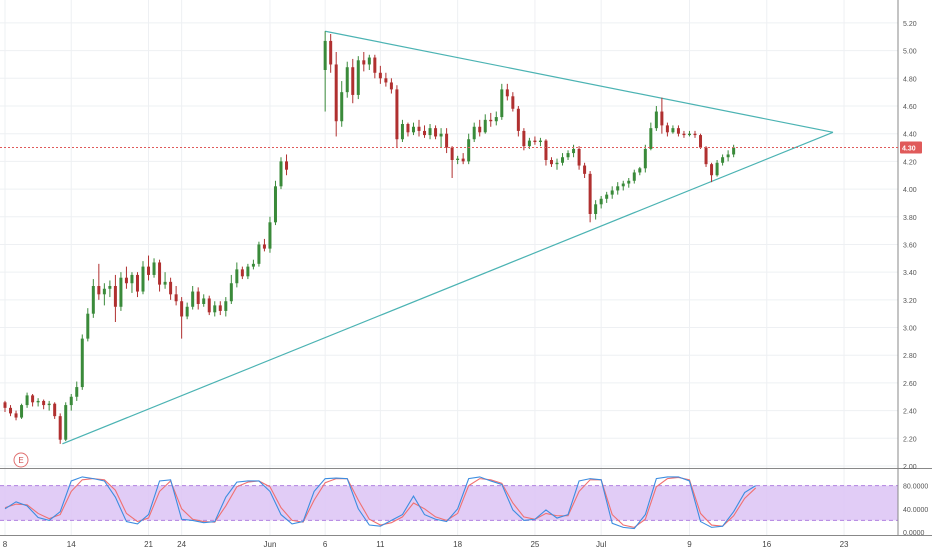 The width and height of the screenshot is (932, 555). I want to click on x-tick-label: Jun, so click(270, 544).